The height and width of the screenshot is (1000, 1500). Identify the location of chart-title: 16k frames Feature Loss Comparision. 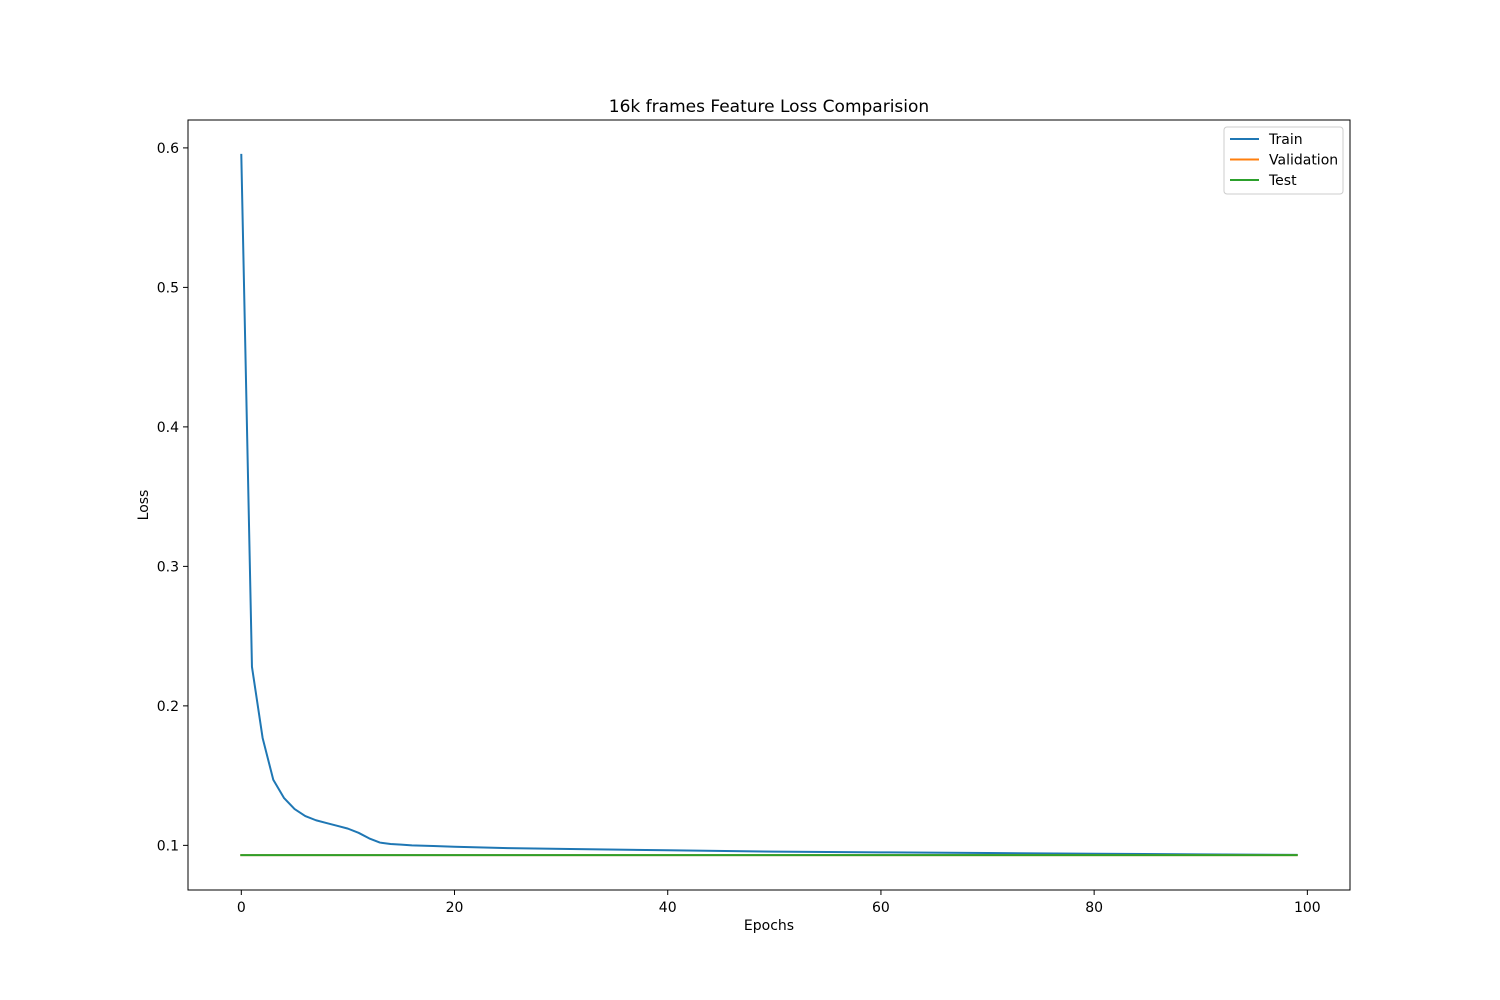
(769, 107).